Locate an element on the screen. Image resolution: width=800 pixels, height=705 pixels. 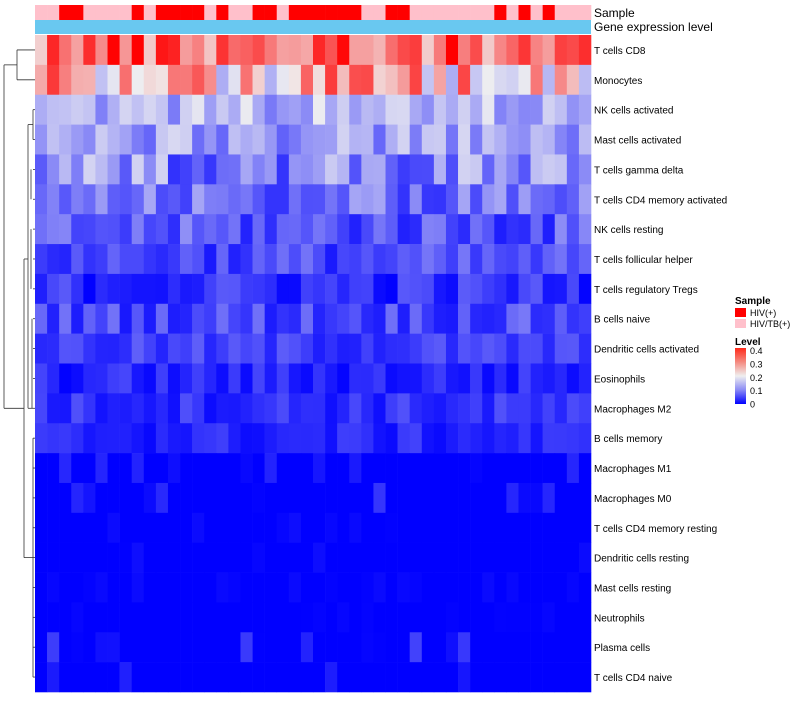
row-label: Plasma cells is located at coordinates (622, 648).